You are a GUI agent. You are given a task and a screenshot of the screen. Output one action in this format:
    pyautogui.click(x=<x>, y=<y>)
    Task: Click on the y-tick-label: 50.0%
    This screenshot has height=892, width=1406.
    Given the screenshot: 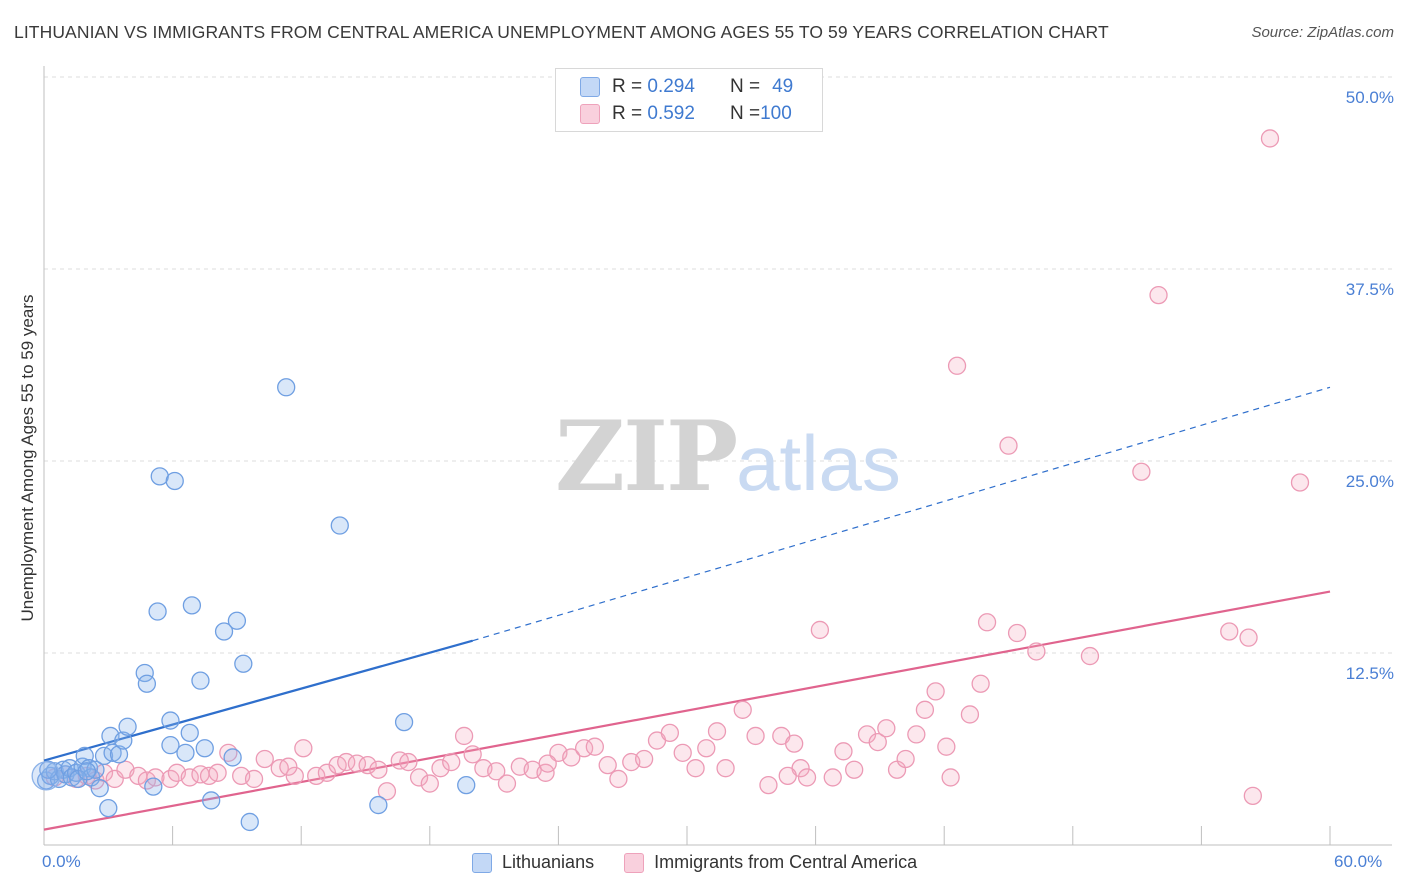 What is the action you would take?
    pyautogui.click(x=1369, y=97)
    